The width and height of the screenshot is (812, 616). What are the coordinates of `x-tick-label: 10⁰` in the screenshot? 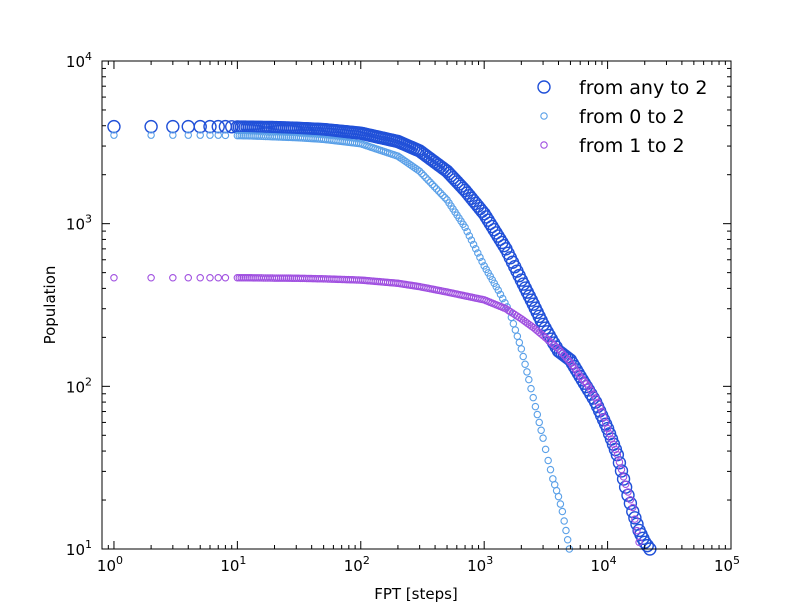 It's located at (110, 564).